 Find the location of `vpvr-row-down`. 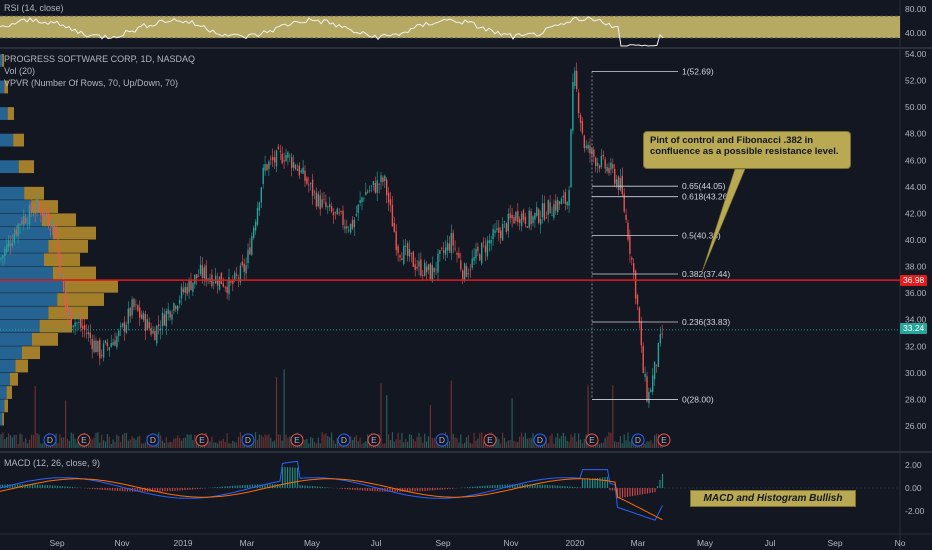

vpvr-row-down is located at coordinates (44, 206).